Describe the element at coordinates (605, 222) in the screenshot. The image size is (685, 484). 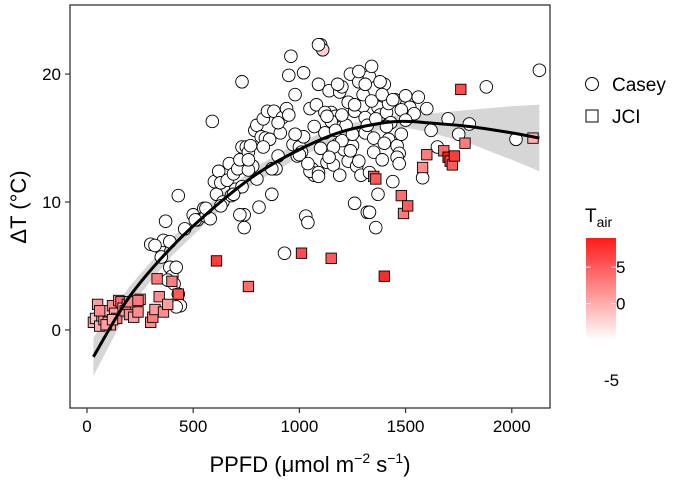
I see `colorbar-title-sub: air` at that location.